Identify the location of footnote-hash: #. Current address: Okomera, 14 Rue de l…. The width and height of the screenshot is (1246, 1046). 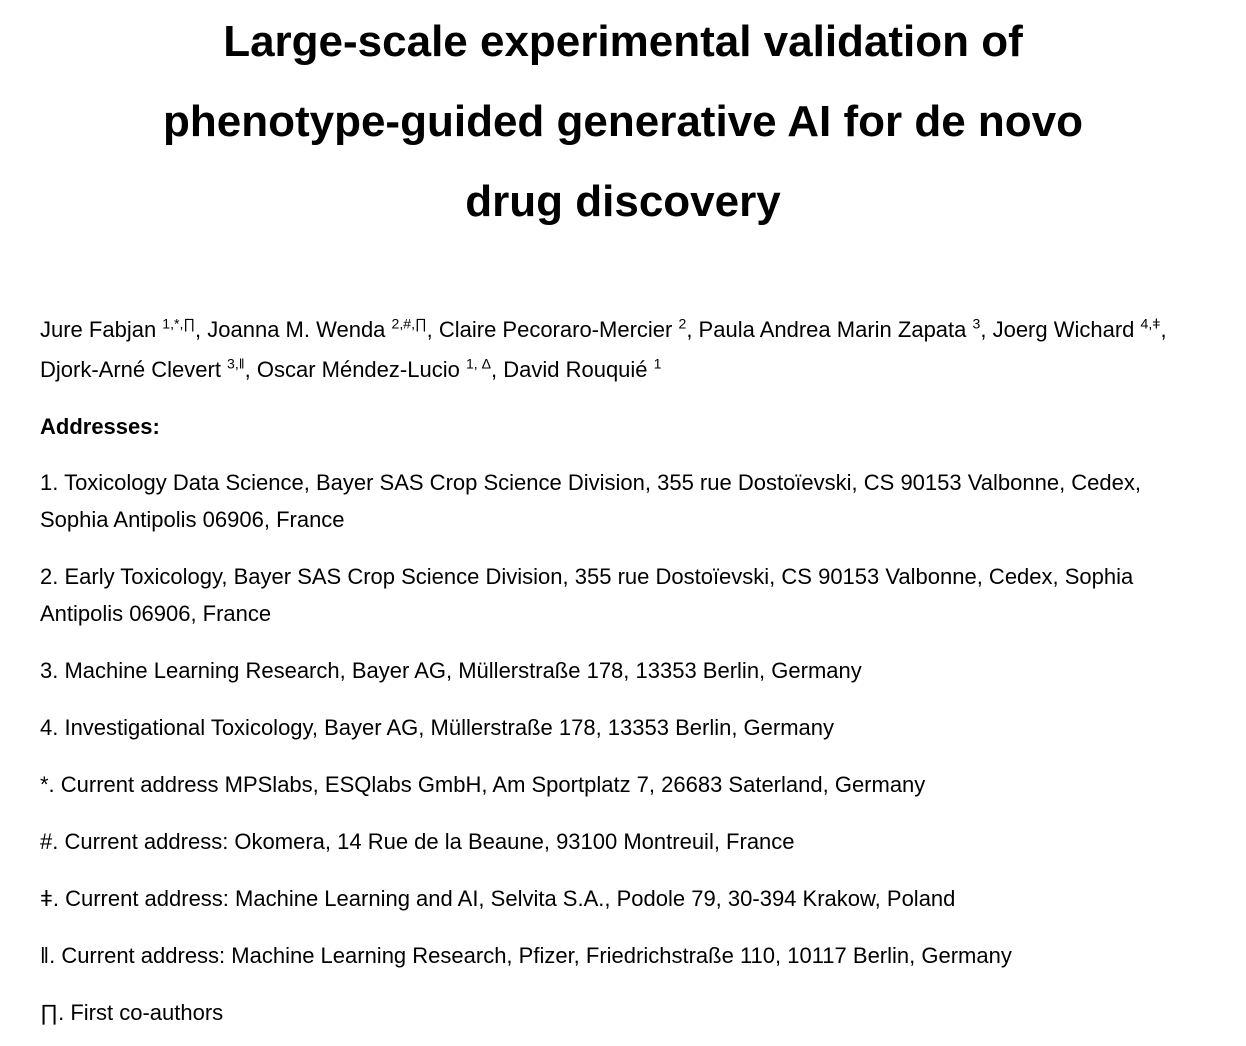
(417, 841).